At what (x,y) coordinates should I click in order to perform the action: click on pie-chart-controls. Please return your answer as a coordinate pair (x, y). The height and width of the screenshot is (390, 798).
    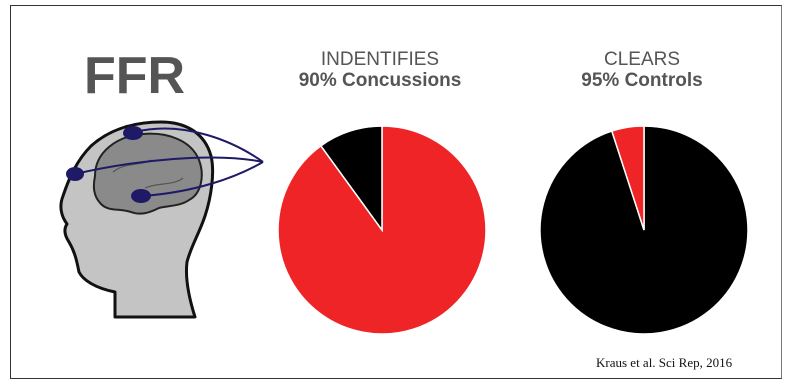
    Looking at the image, I should click on (644, 230).